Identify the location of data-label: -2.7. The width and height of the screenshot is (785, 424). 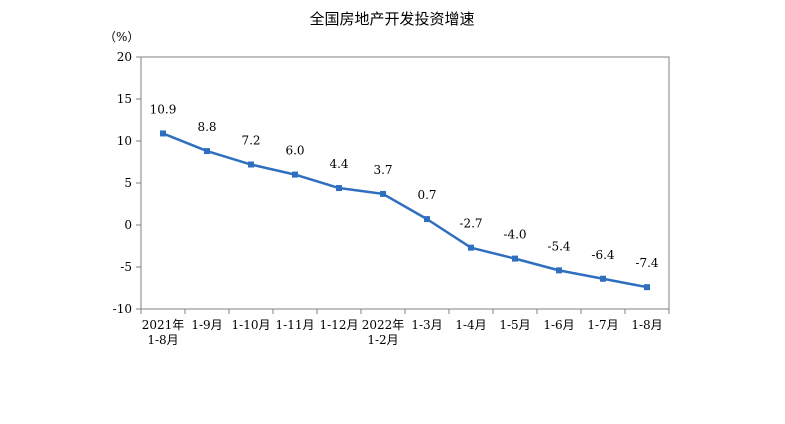
(470, 224).